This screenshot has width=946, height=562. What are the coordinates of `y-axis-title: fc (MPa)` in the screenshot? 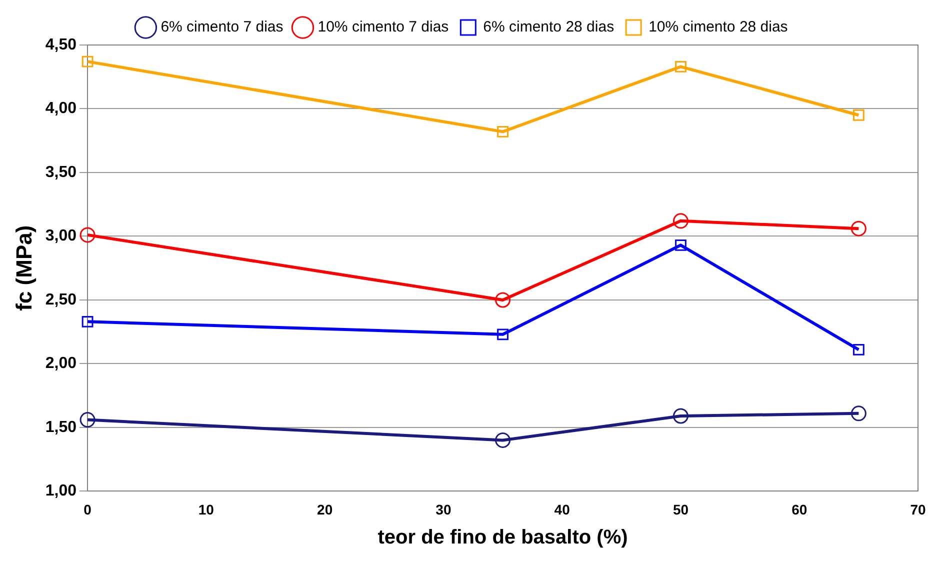 It's located at (23, 268).